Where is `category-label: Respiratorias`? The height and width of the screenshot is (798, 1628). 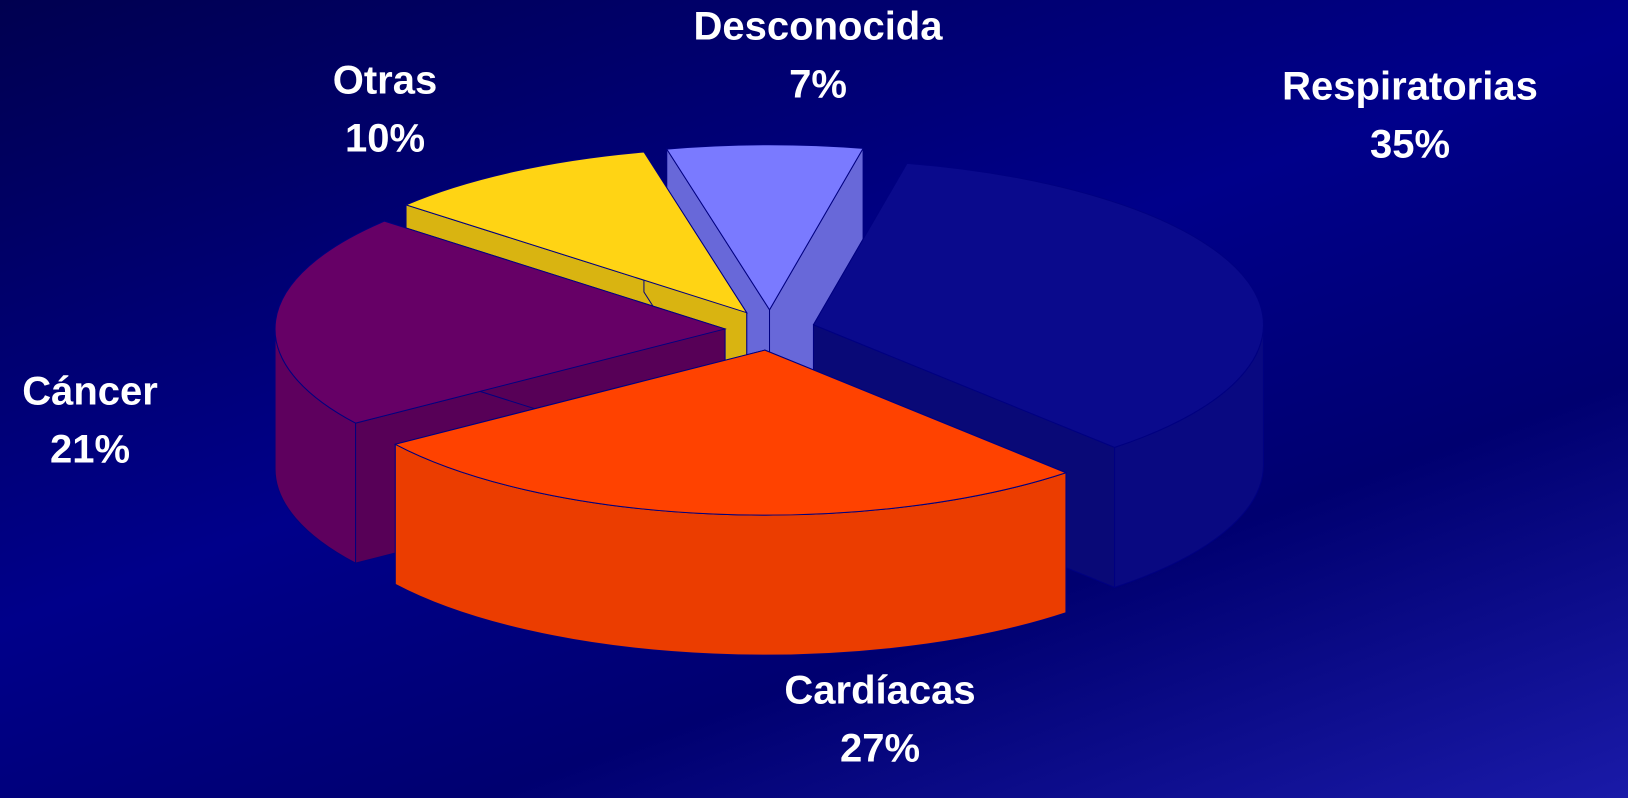
category-label: Respiratorias is located at coordinates (1410, 87).